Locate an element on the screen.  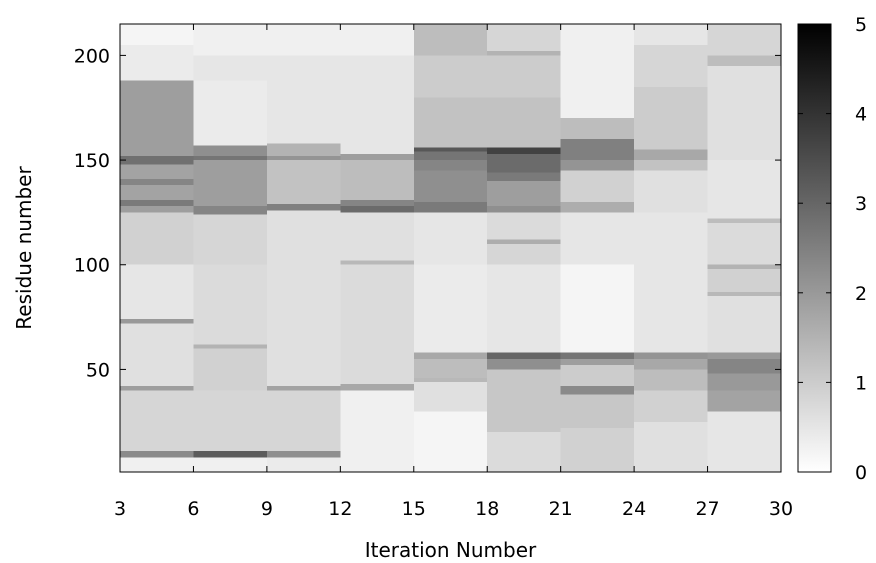
colorbar: 0 1 2 3 4 5 is located at coordinates (832, 249).